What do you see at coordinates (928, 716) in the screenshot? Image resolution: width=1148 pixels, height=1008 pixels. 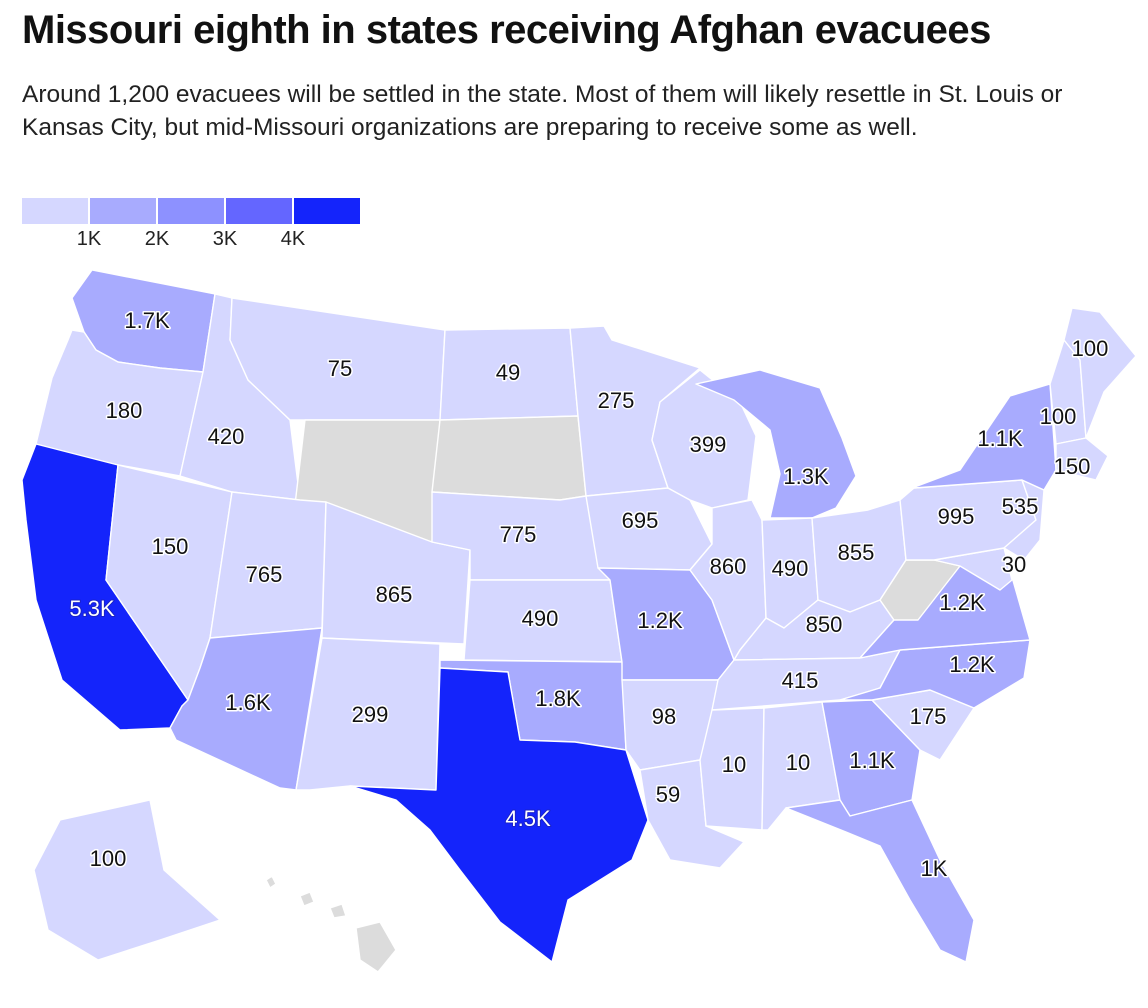 I see `state-label-south-carolina: 175` at bounding box center [928, 716].